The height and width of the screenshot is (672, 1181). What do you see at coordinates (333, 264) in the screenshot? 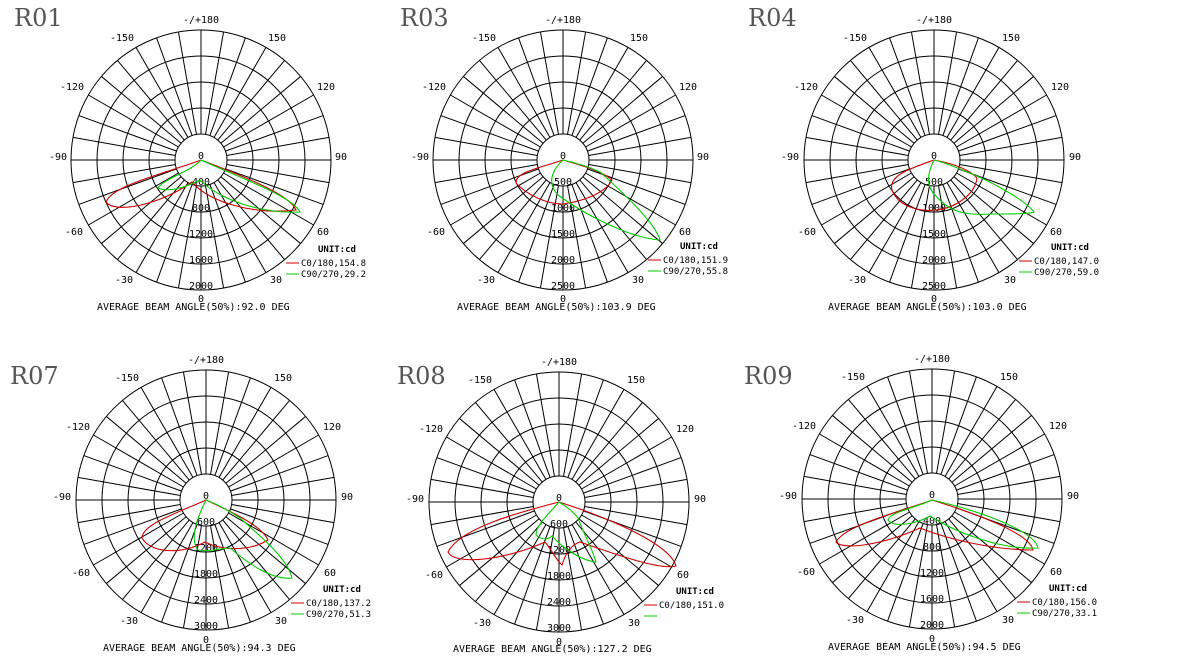
I see `legend-c0: C0/180,154.8` at bounding box center [333, 264].